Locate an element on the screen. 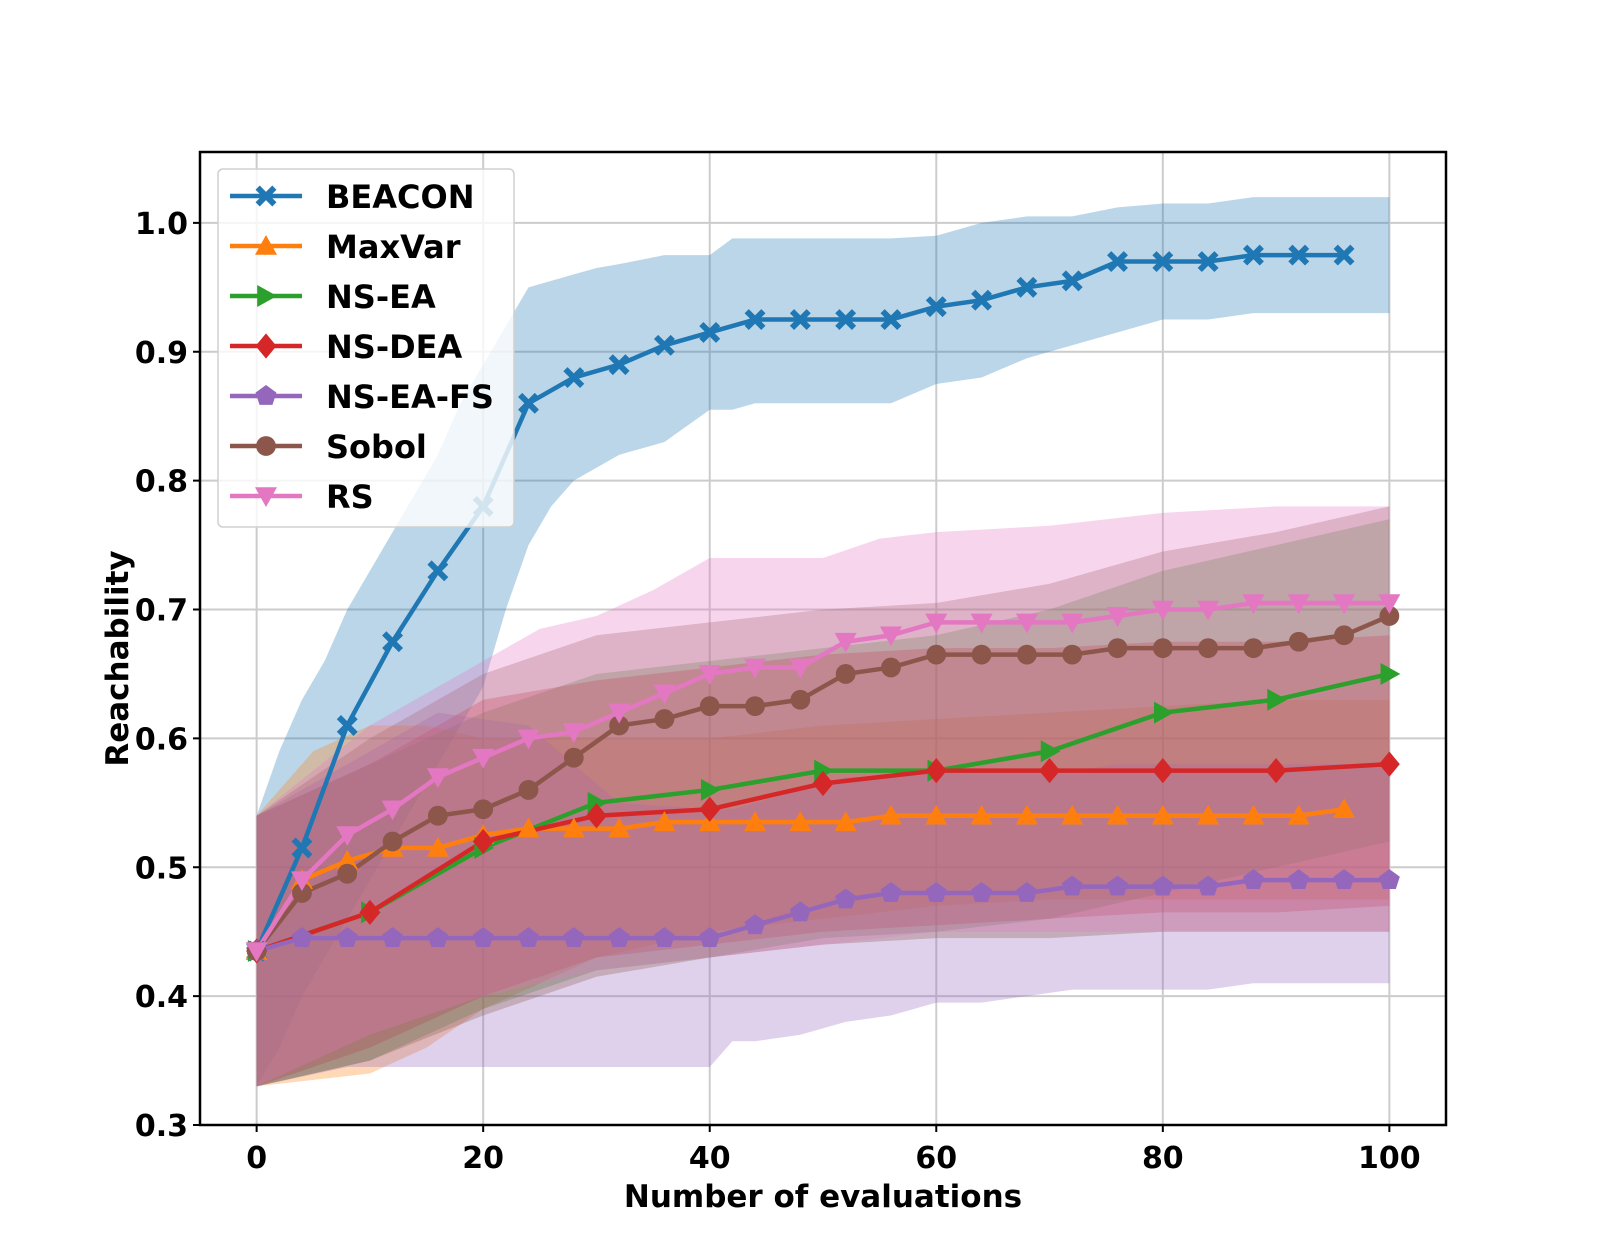  legend-label-beacon: BEACON is located at coordinates (400, 197).